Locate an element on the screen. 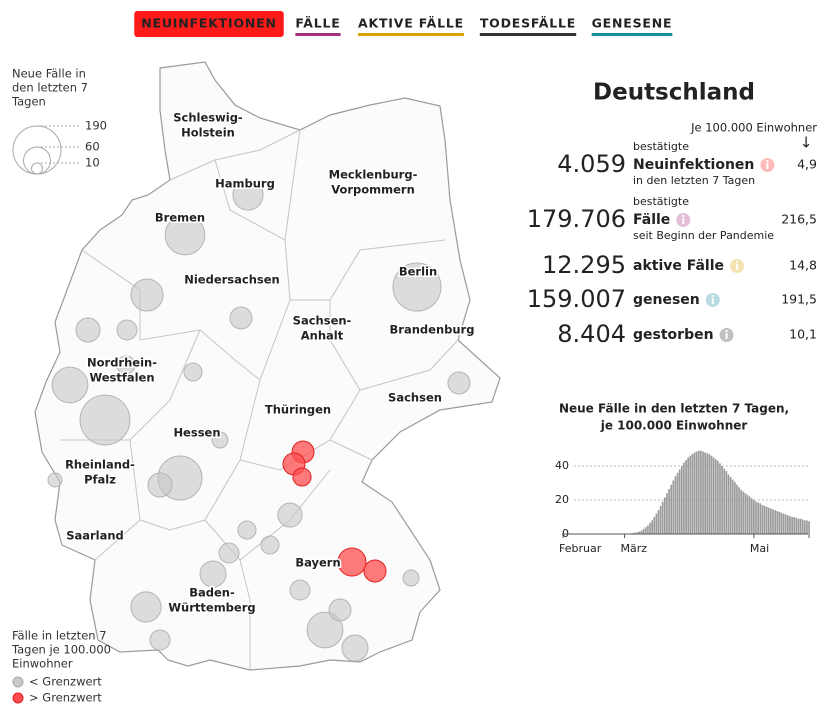 This screenshot has height=716, width=834. x-tick-label: Februar is located at coordinates (580, 548).